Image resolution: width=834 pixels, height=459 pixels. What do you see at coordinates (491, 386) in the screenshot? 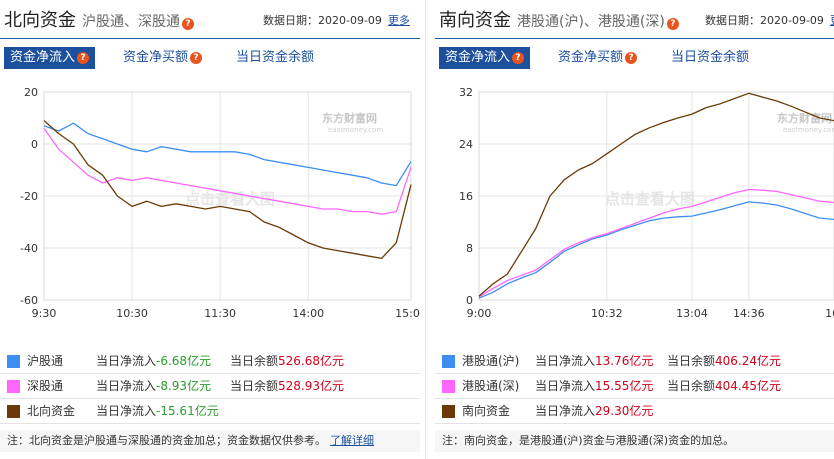
I see `legend-name: 港股通(深)` at bounding box center [491, 386].